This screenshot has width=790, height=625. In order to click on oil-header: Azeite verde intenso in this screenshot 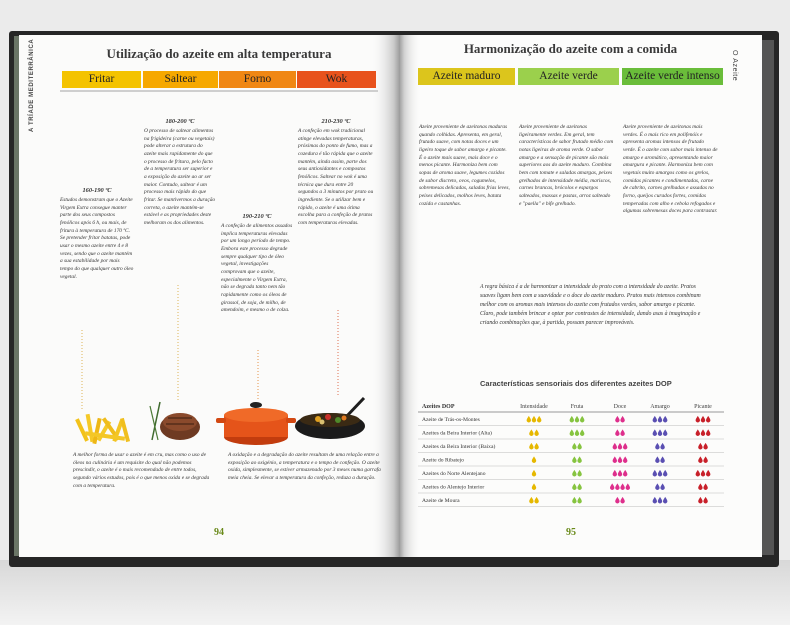, I will do `click(672, 76)`.